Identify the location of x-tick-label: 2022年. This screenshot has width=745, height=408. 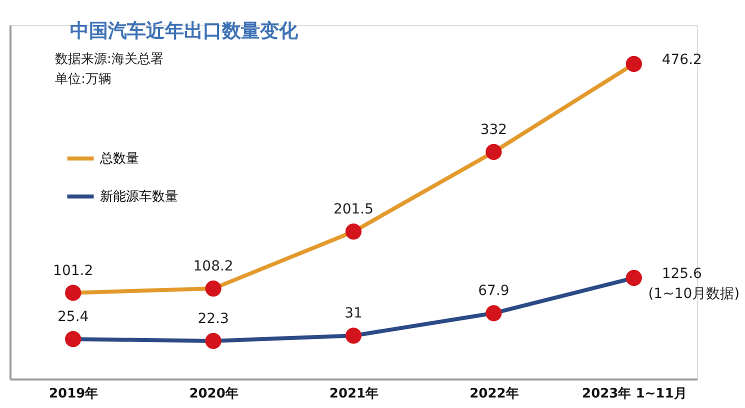
(494, 394).